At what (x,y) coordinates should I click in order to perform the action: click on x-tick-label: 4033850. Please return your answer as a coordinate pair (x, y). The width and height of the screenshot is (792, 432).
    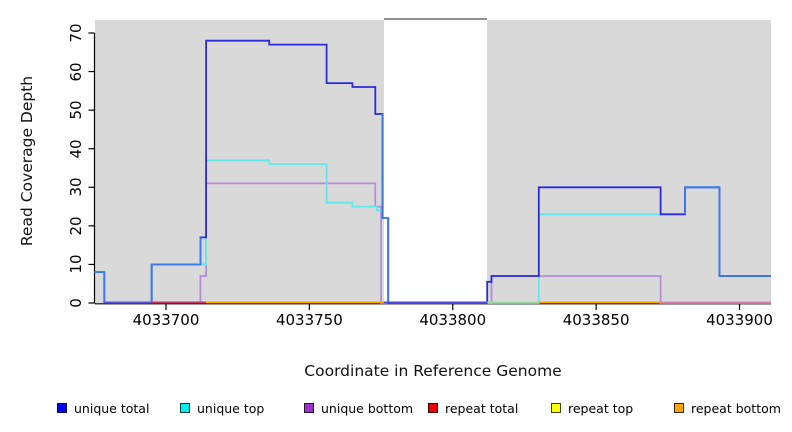
    Looking at the image, I should click on (596, 320).